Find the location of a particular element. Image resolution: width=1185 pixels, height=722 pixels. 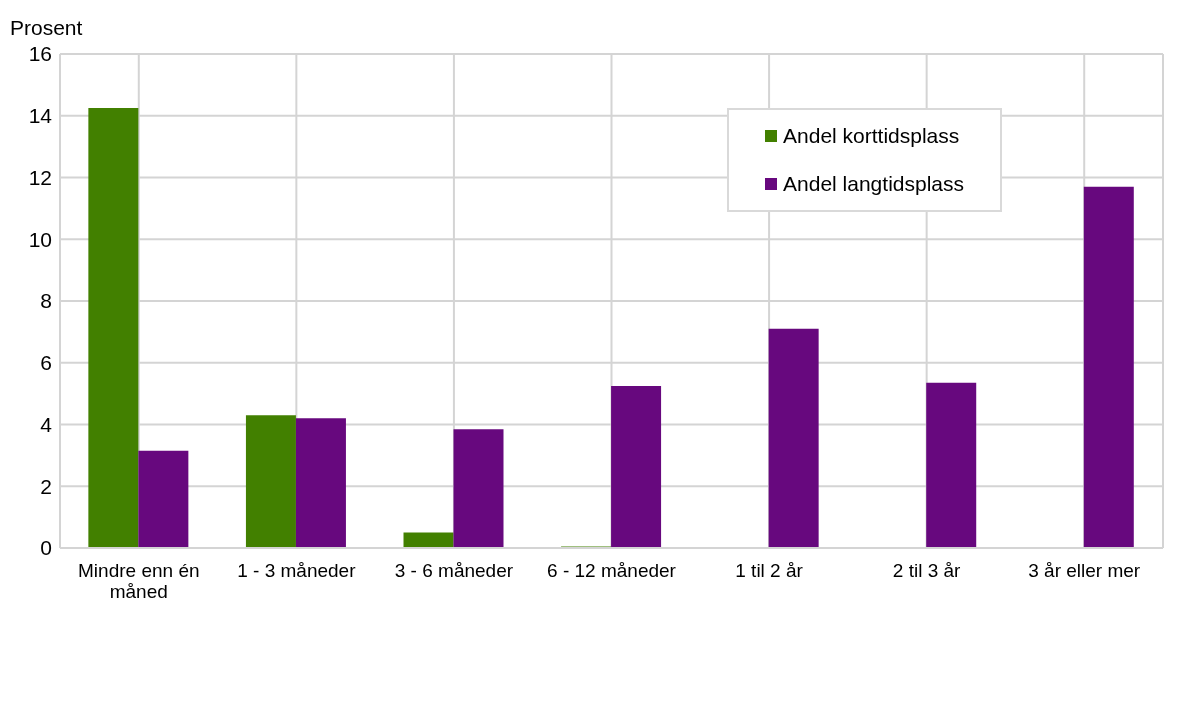

y-tick-label: 8 is located at coordinates (46, 301).